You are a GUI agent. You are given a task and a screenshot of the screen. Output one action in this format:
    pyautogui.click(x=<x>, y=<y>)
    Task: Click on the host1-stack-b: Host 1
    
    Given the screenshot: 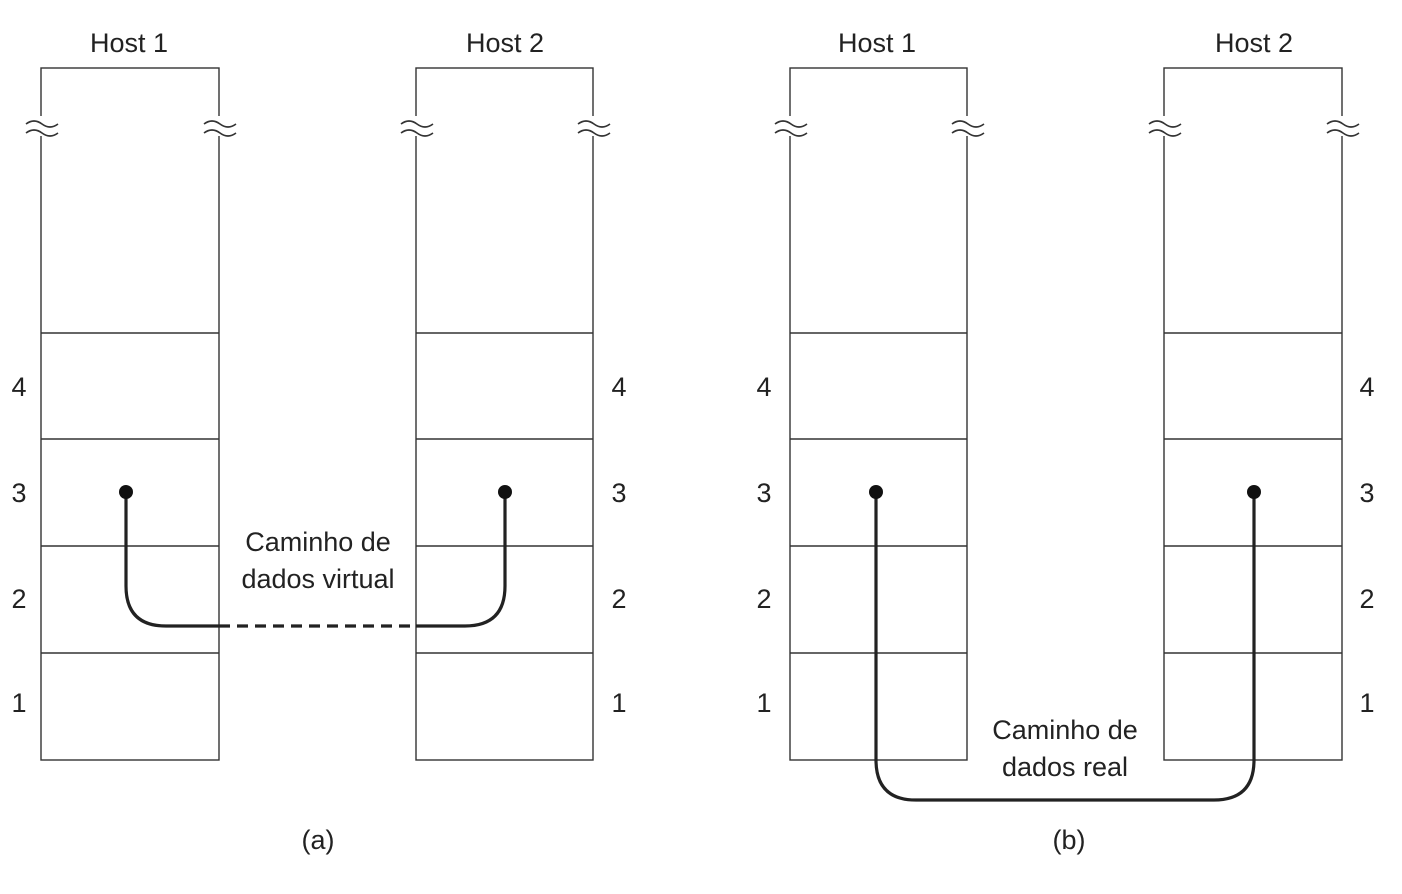 What is the action you would take?
    pyautogui.click(x=879, y=394)
    